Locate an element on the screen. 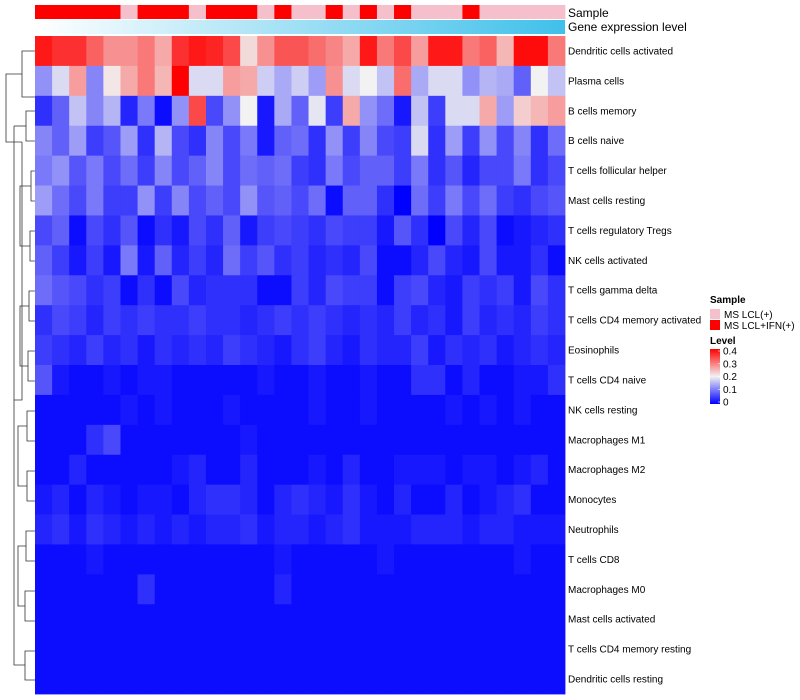  legend-sample-title: Sample is located at coordinates (728, 300).